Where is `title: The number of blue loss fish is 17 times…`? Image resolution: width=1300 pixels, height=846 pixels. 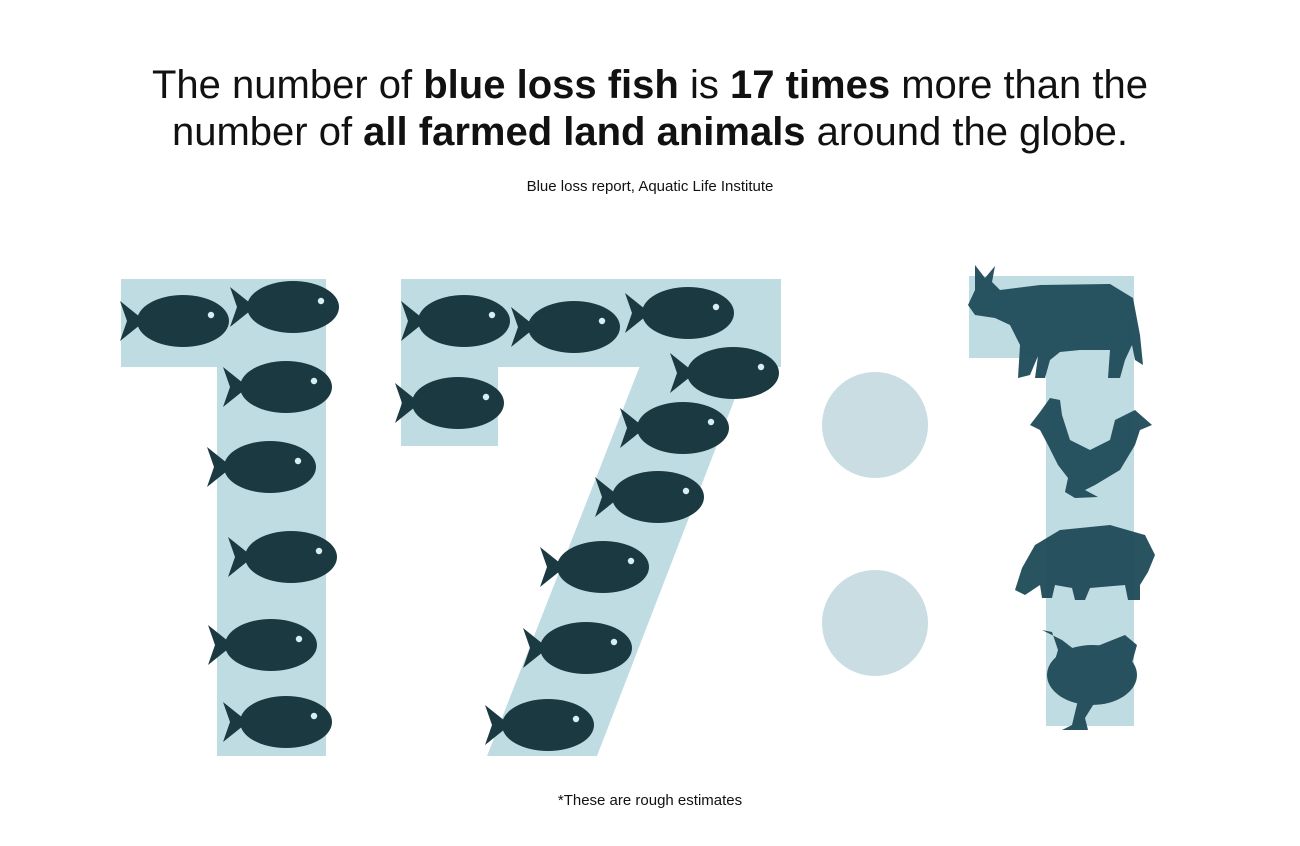
title: The number of blue loss fish is 17 times… is located at coordinates (650, 109).